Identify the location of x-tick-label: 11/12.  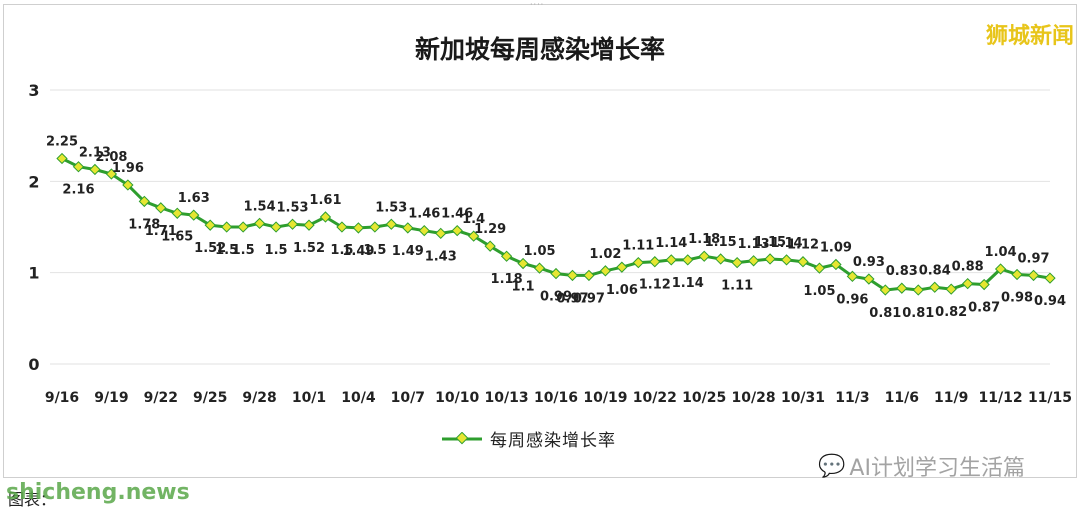
(1001, 398).